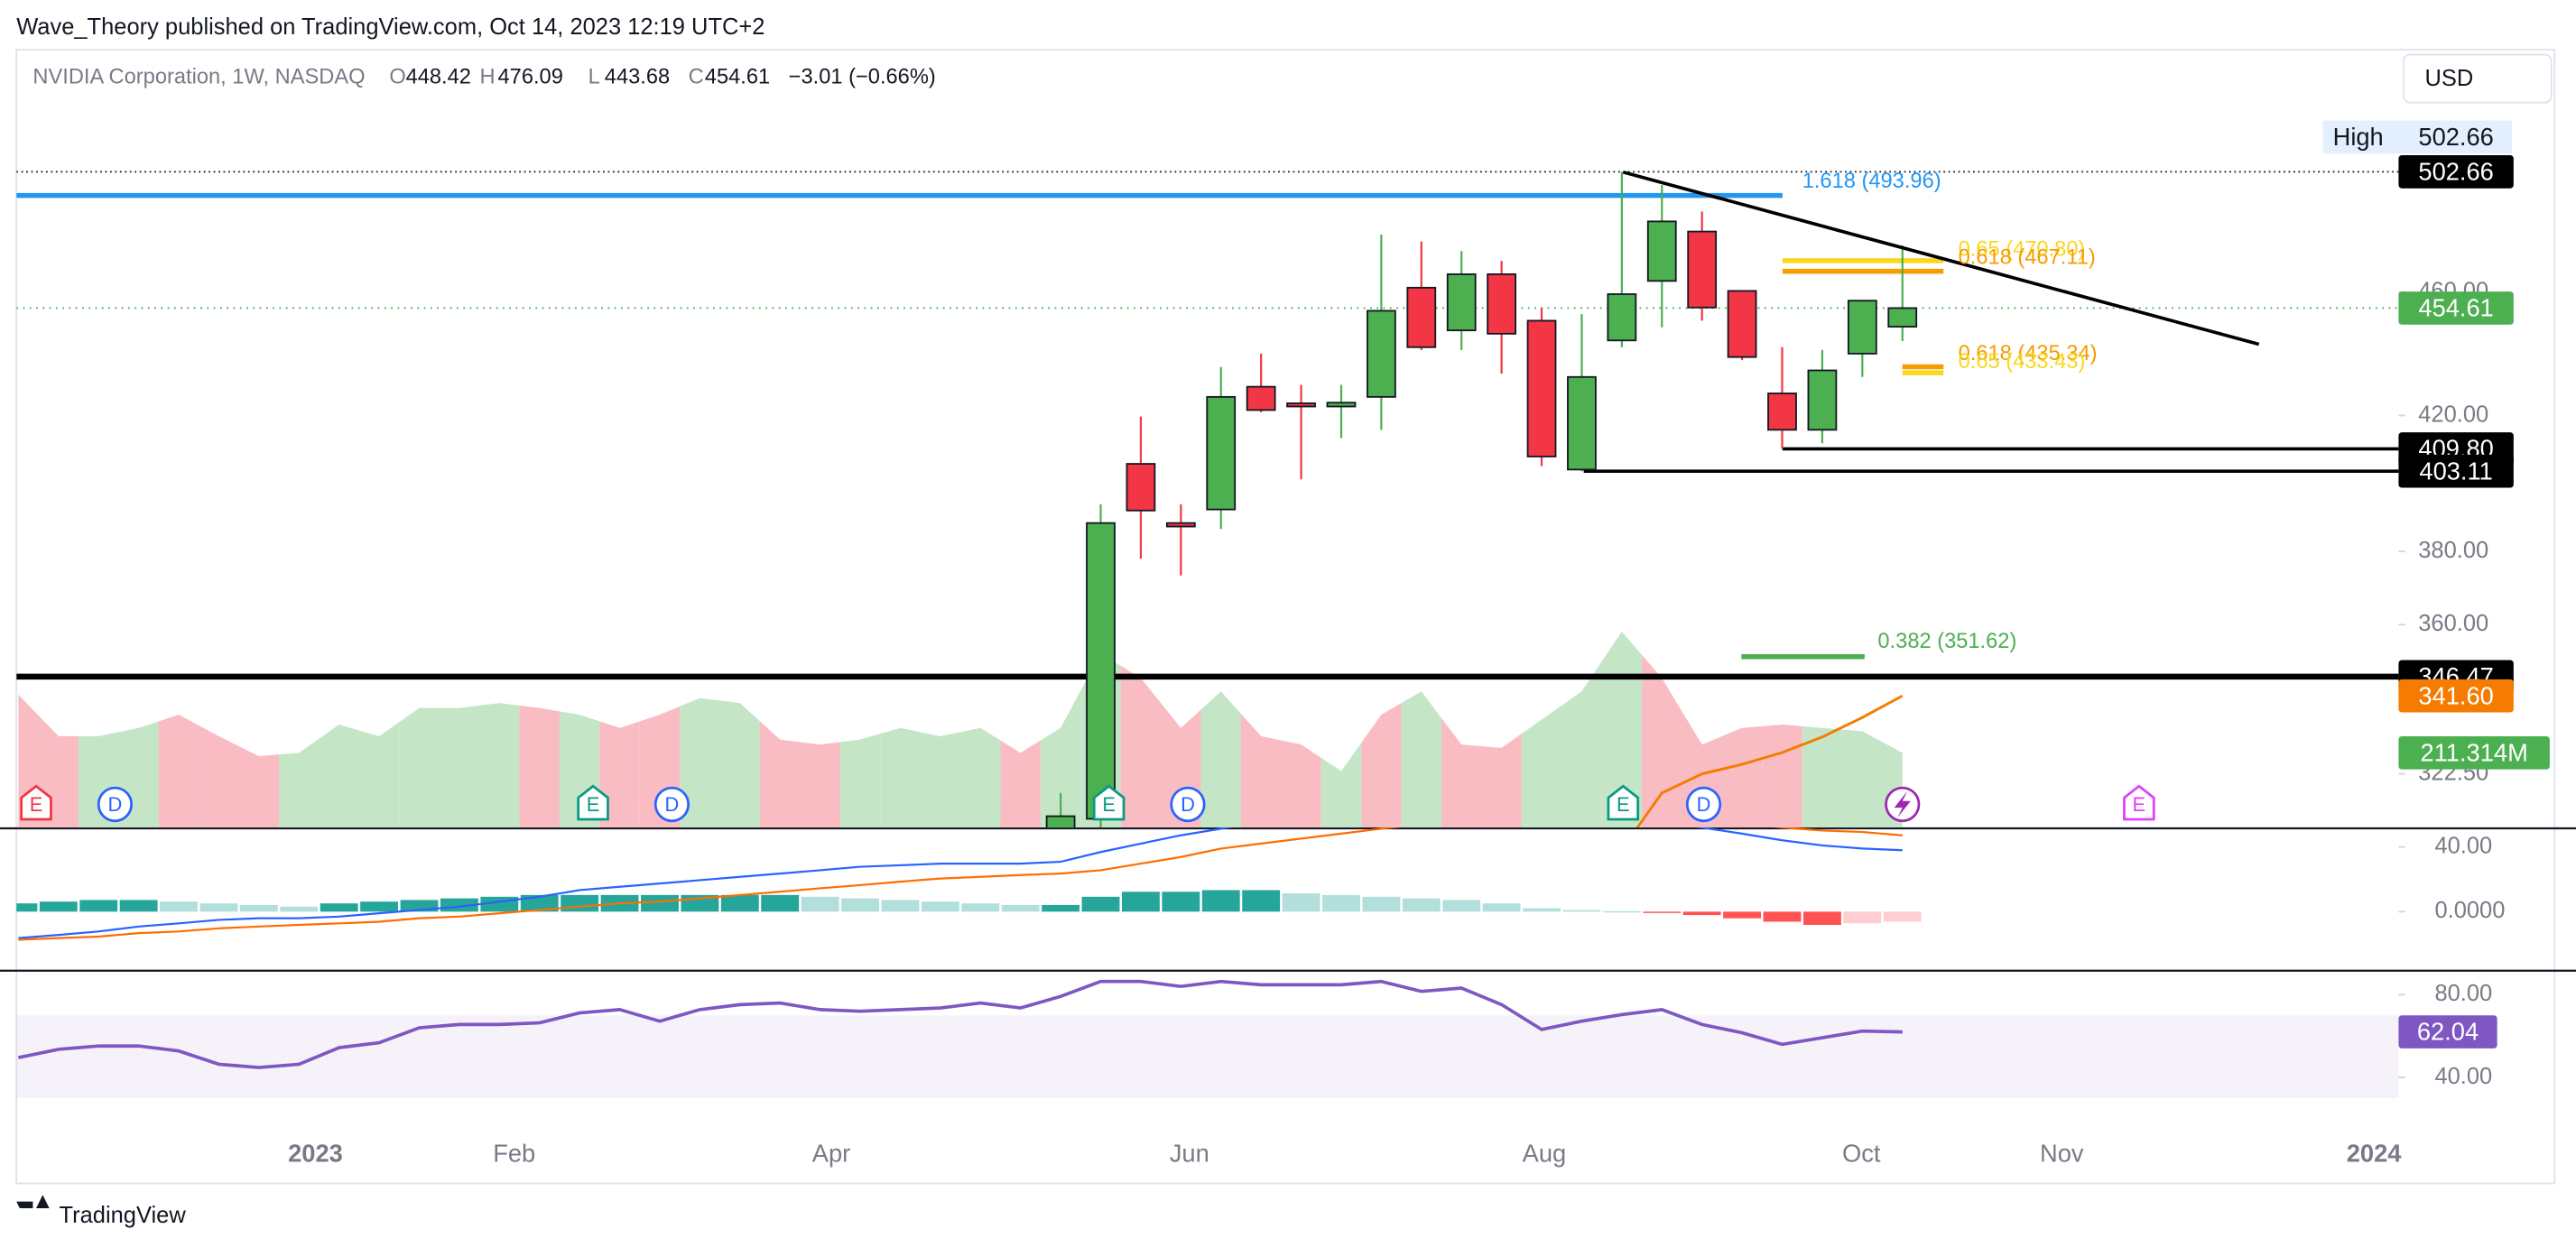  Describe the element at coordinates (2477, 79) in the screenshot. I see `currency-button` at that location.